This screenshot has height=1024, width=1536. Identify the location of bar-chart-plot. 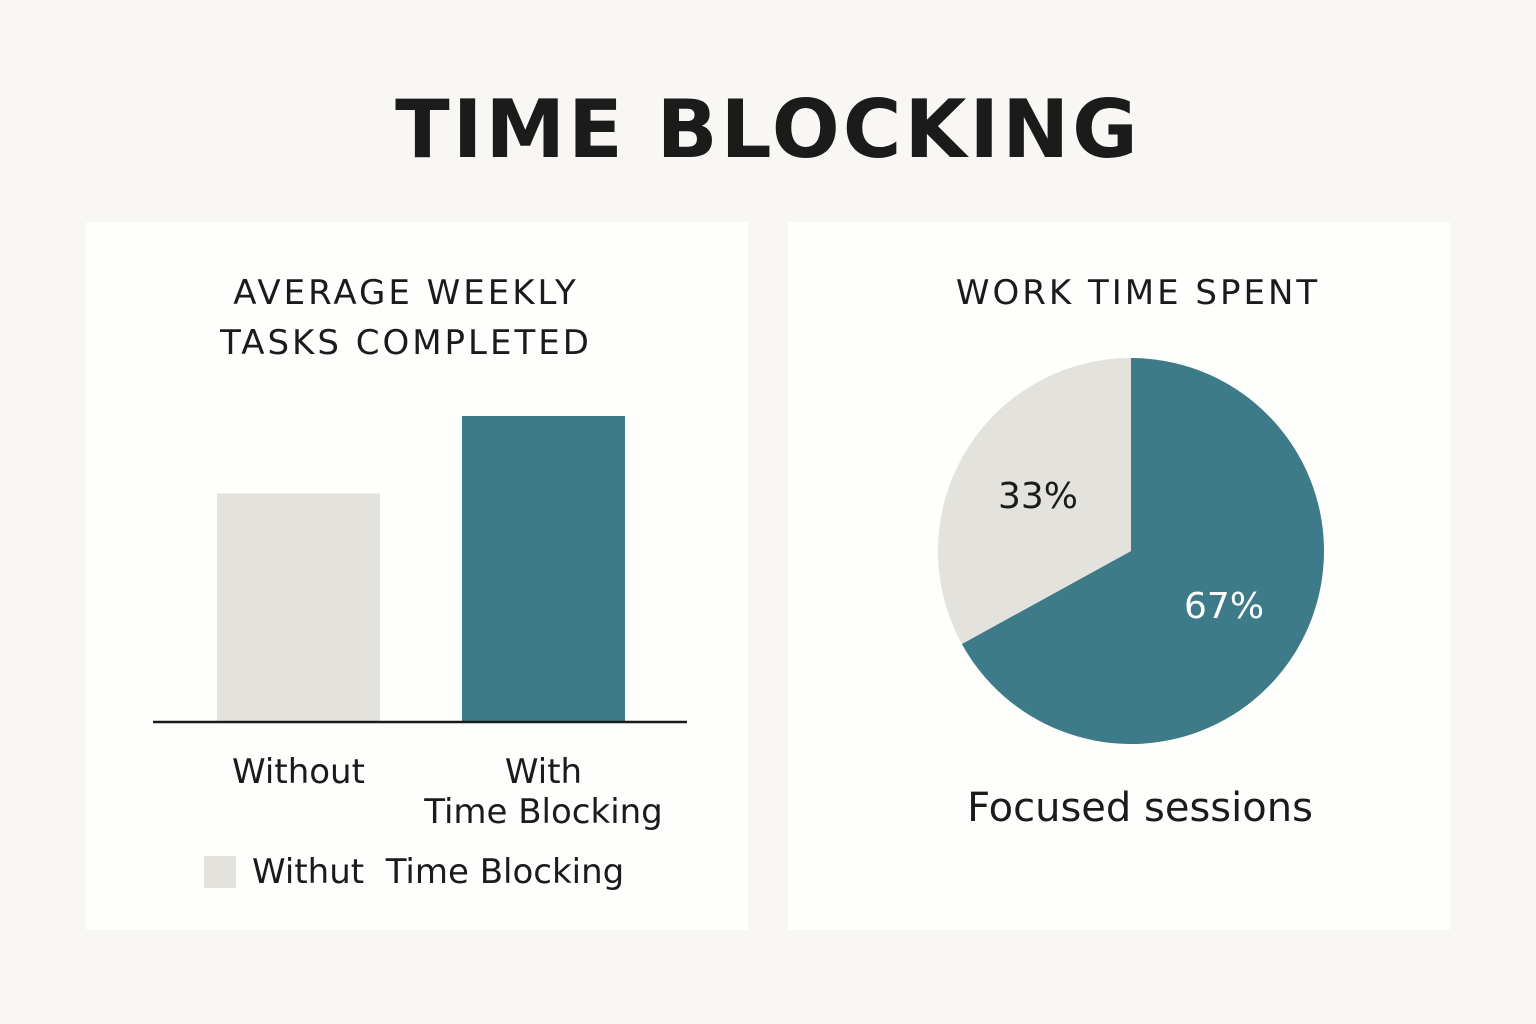
(420, 570).